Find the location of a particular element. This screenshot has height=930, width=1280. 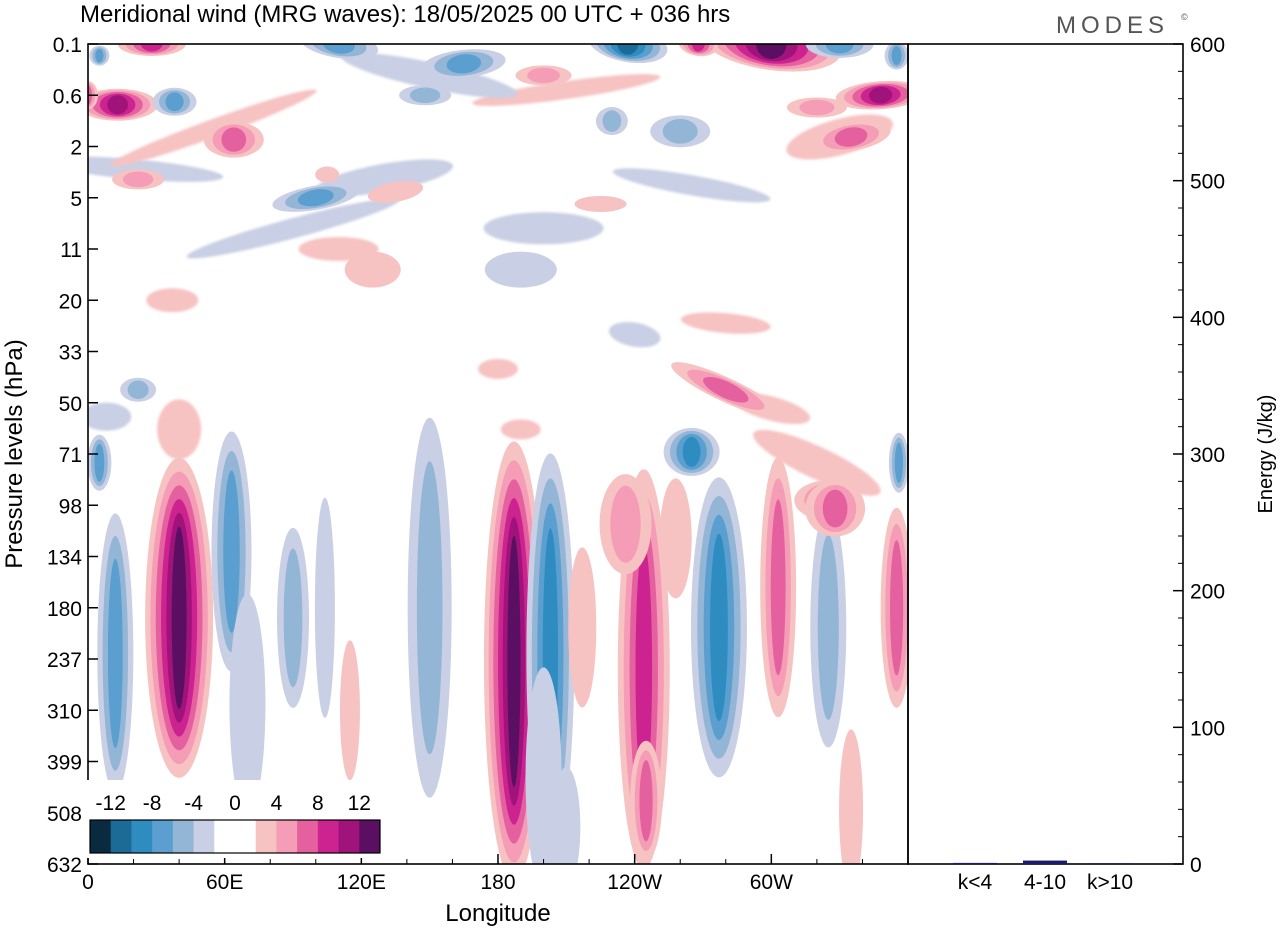

colorbar-frame is located at coordinates (235, 836).